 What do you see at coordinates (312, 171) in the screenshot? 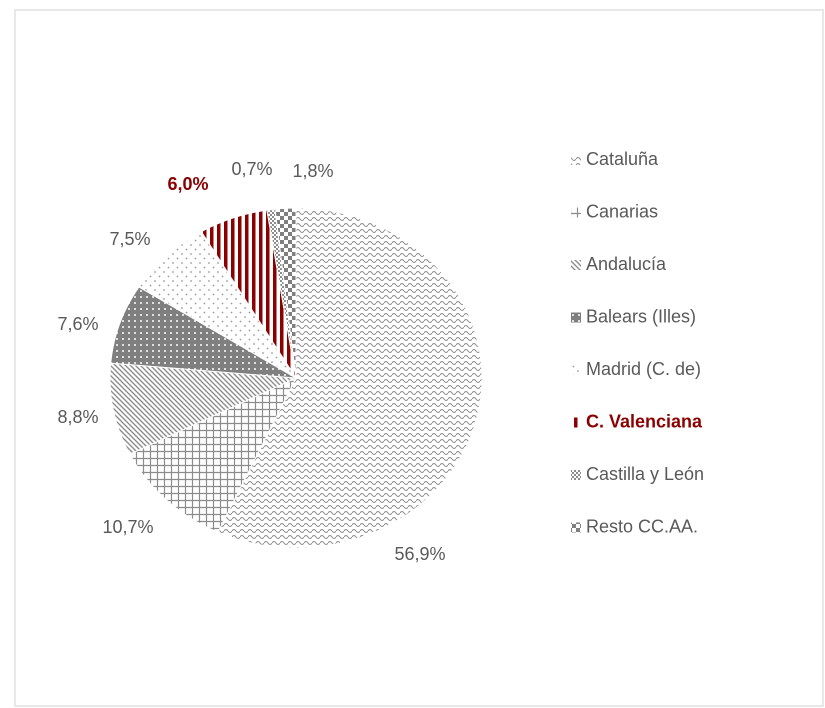
I see `data-label: 1,8%` at bounding box center [312, 171].